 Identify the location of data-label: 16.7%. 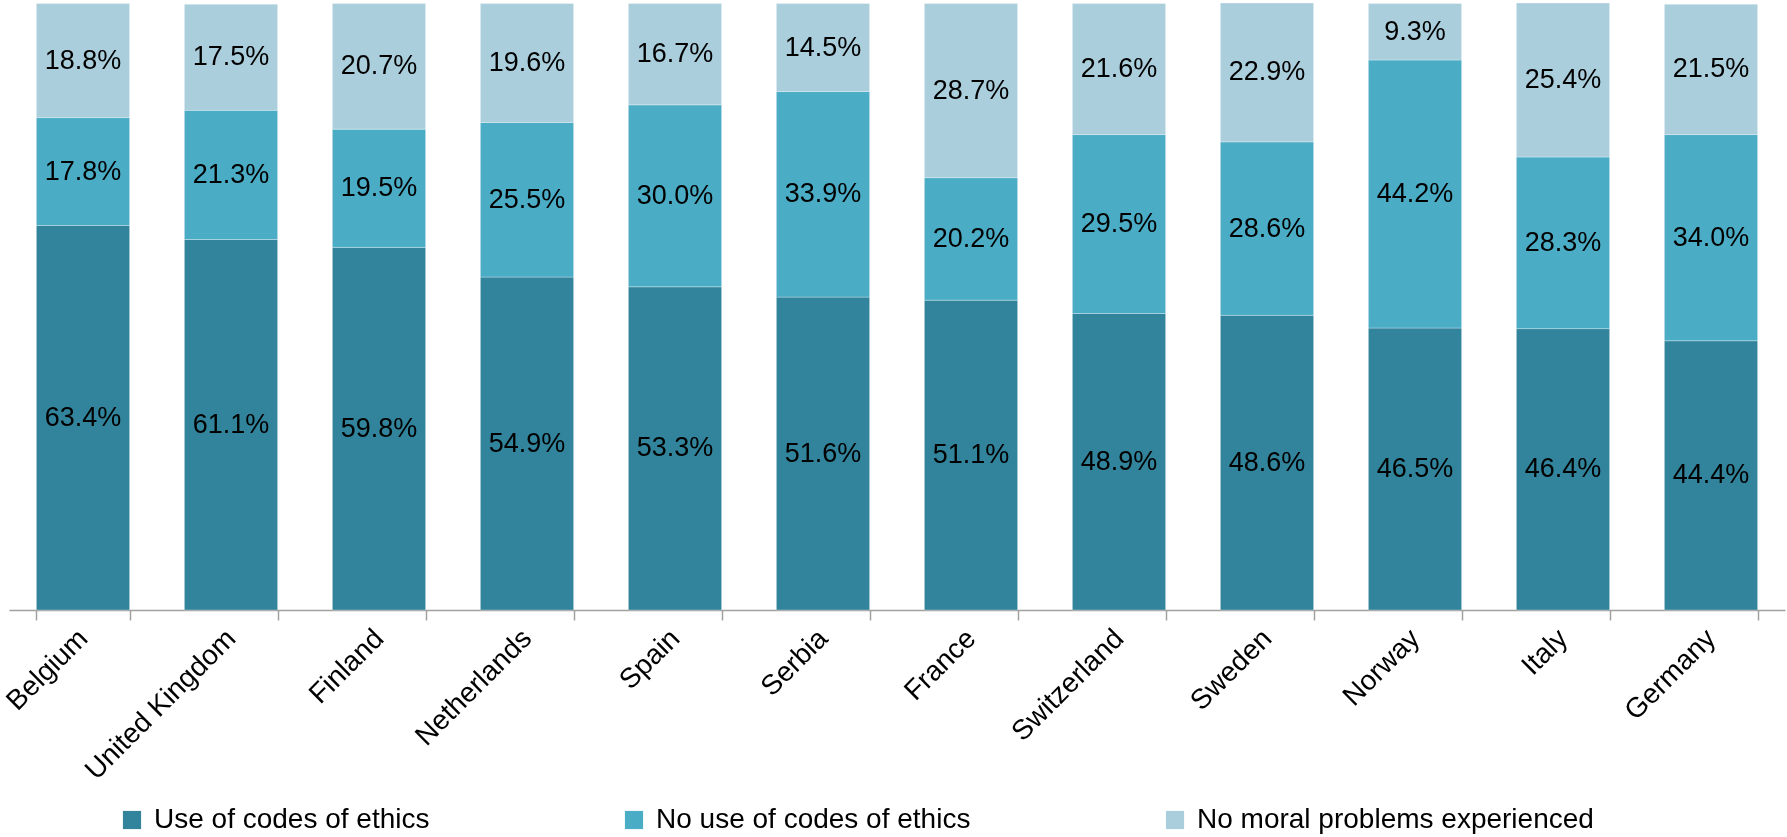
(675, 53).